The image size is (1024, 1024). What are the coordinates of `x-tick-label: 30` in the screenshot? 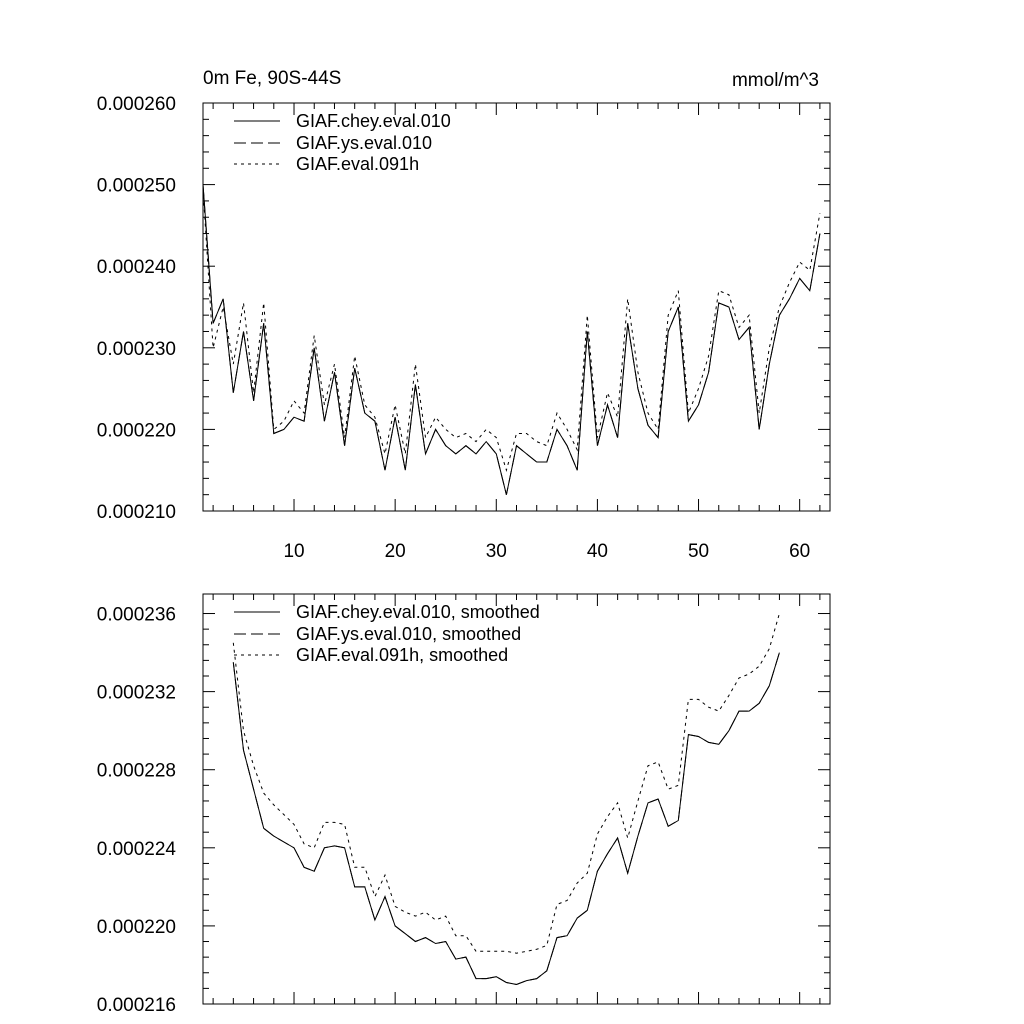 It's located at (496, 551).